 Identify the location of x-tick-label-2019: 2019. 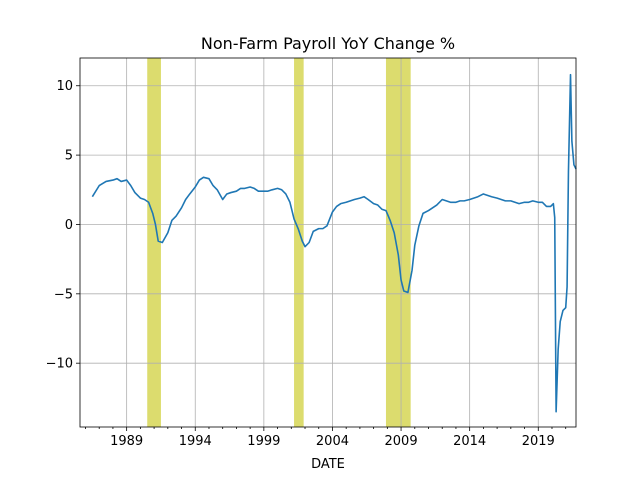
(538, 441).